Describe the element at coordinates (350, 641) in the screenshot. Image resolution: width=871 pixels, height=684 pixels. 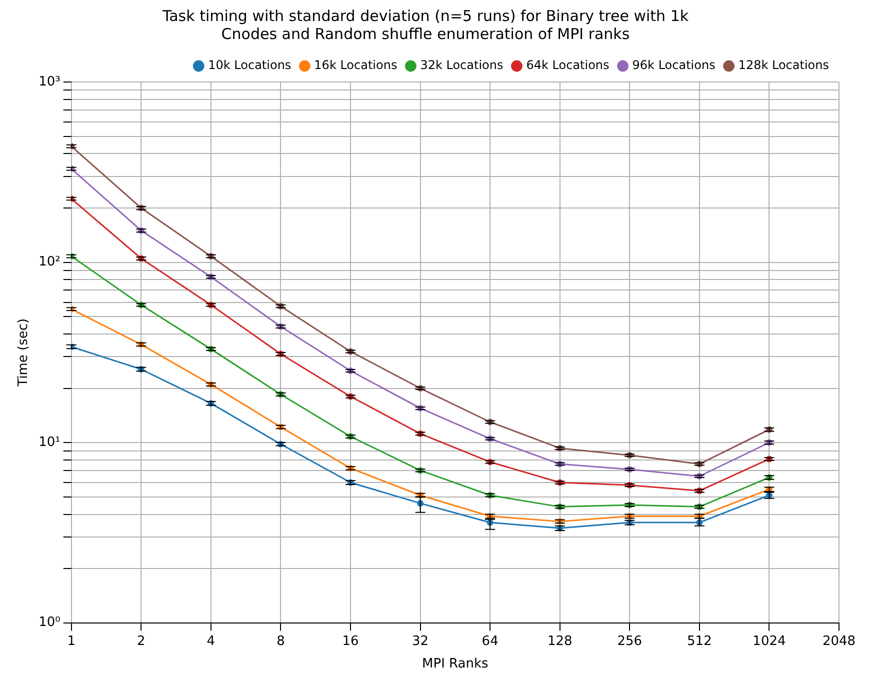
I see `x-tick-label: 16` at that location.